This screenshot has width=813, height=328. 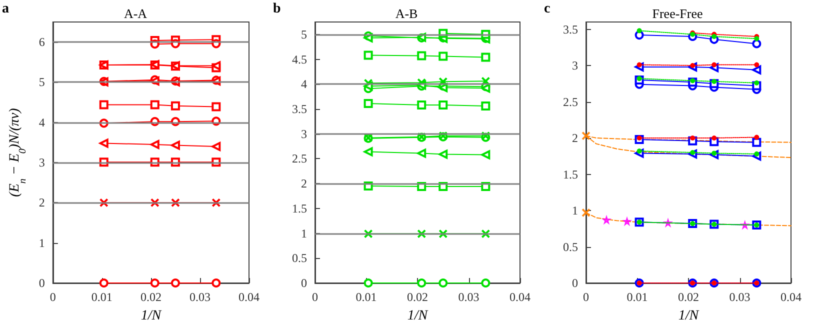 What do you see at coordinates (136, 13) in the screenshot?
I see `chart-title: A-A` at bounding box center [136, 13].